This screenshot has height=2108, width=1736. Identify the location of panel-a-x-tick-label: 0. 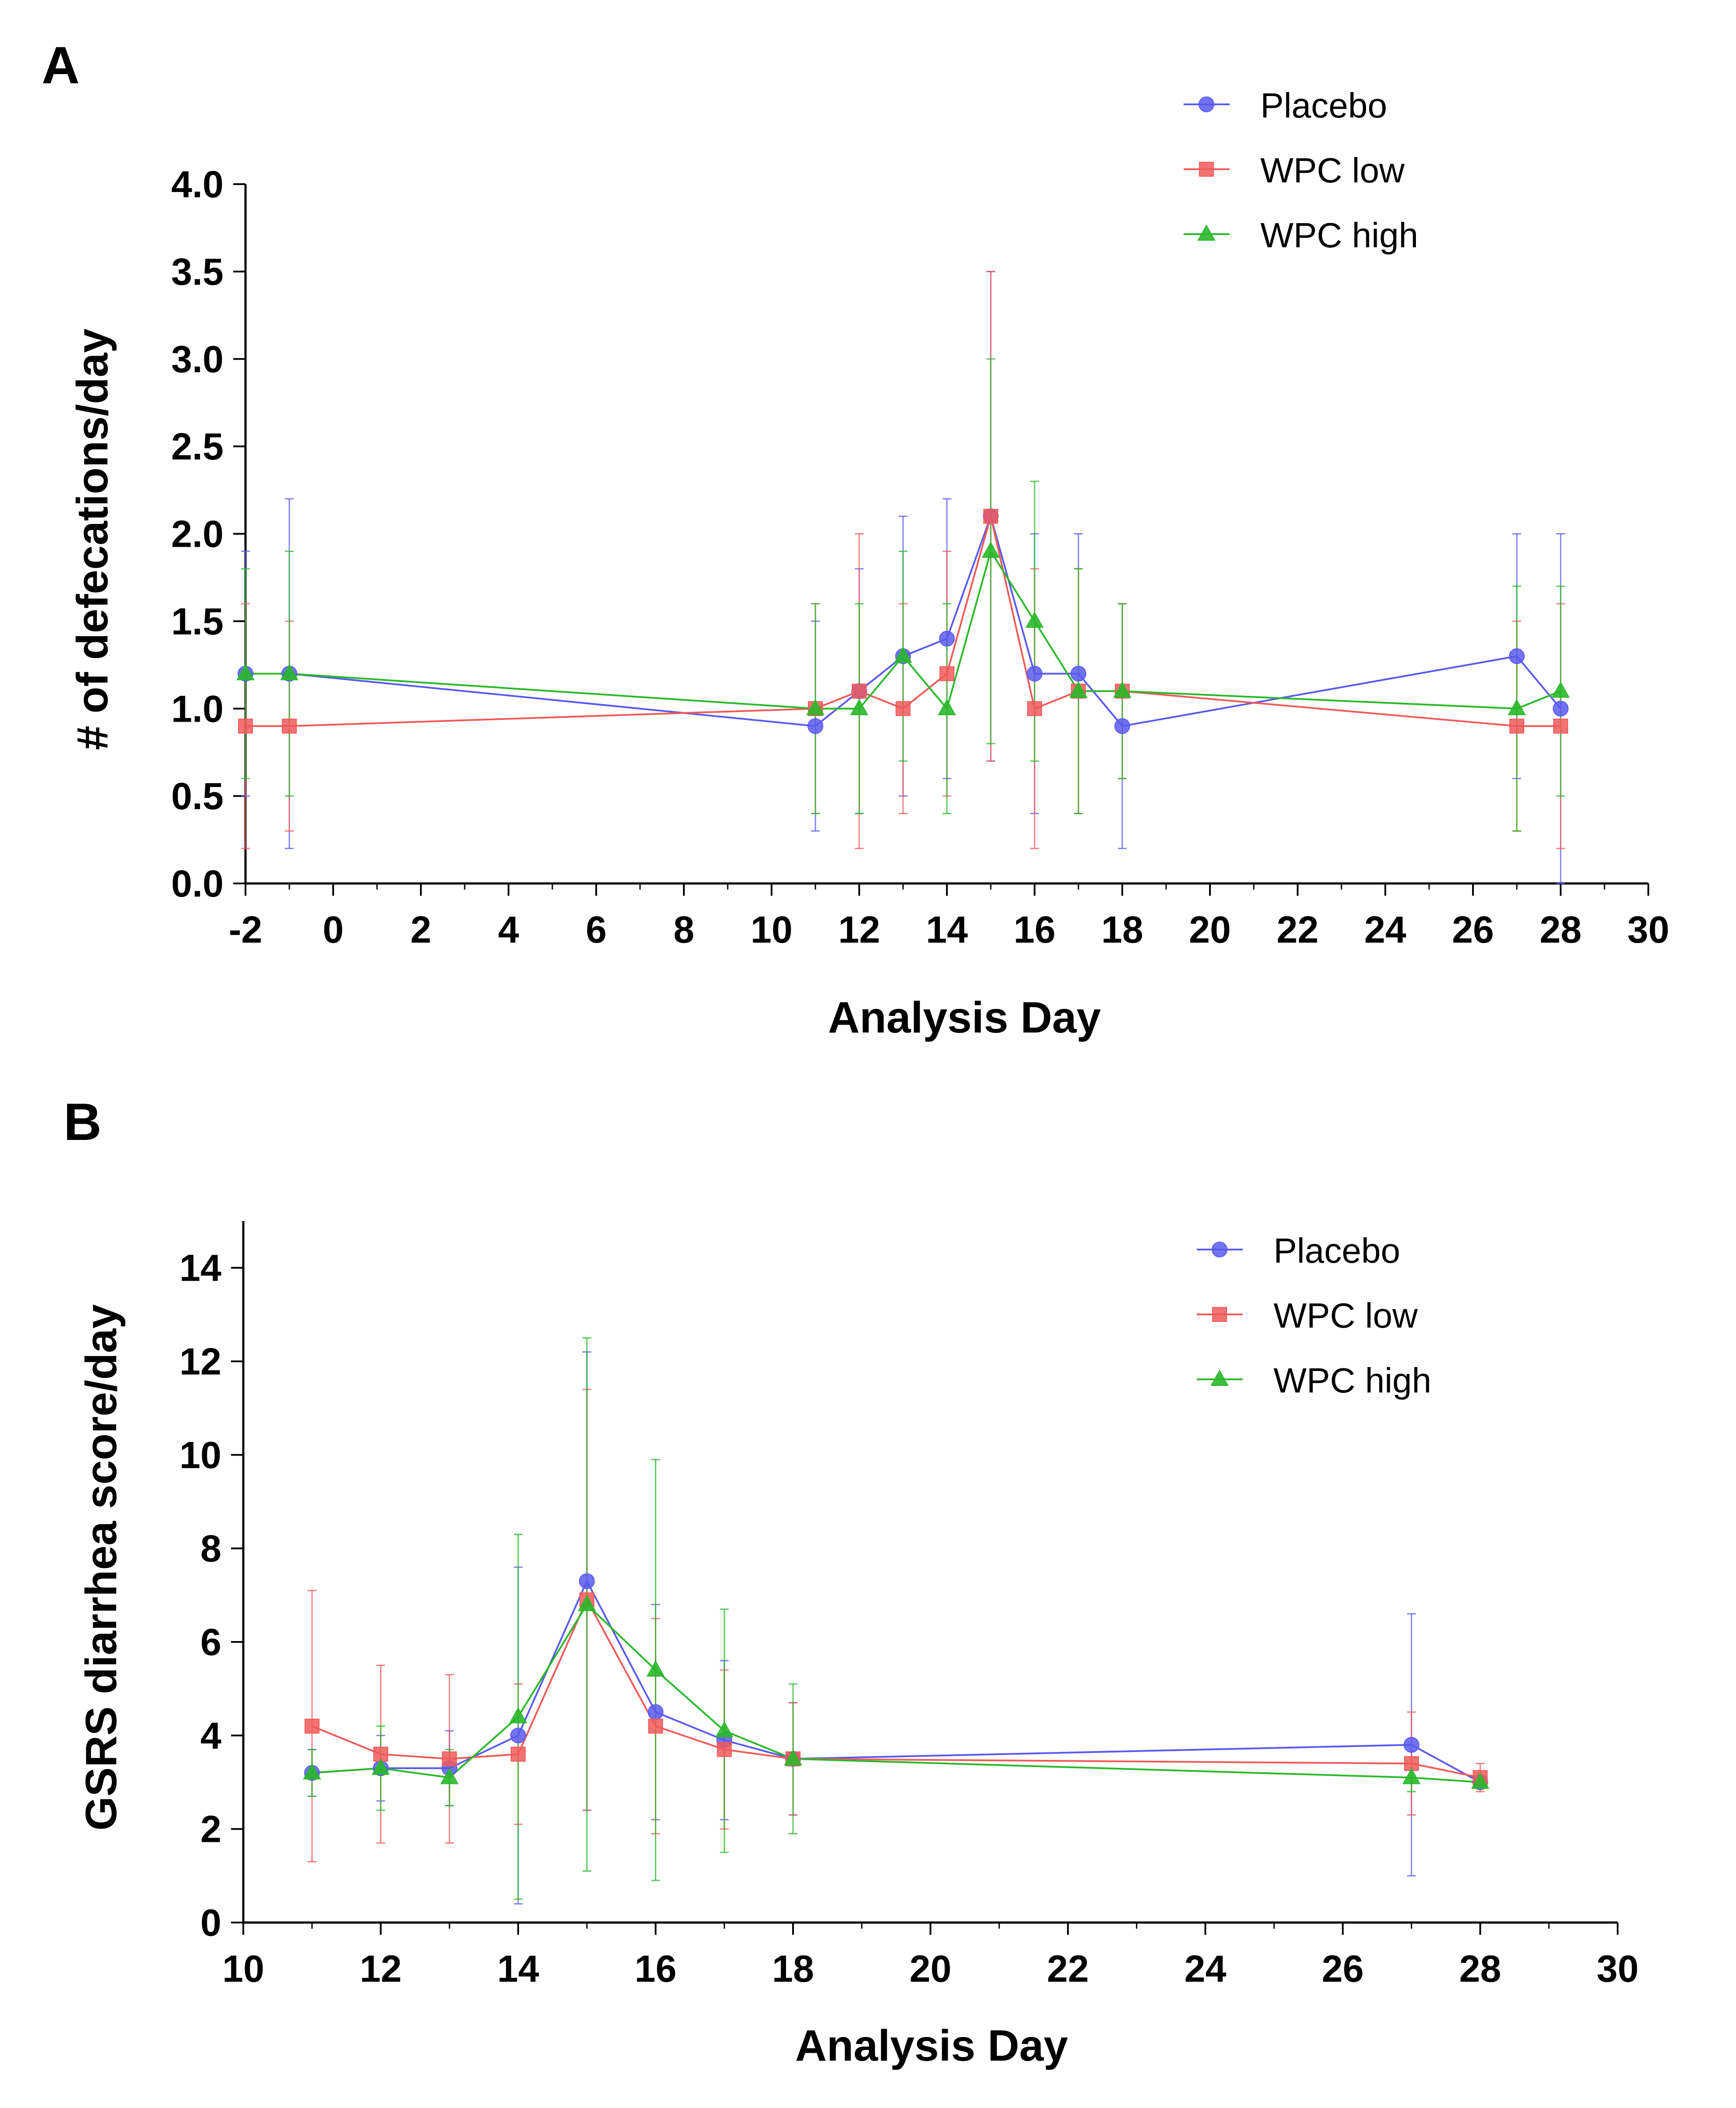
(333, 930).